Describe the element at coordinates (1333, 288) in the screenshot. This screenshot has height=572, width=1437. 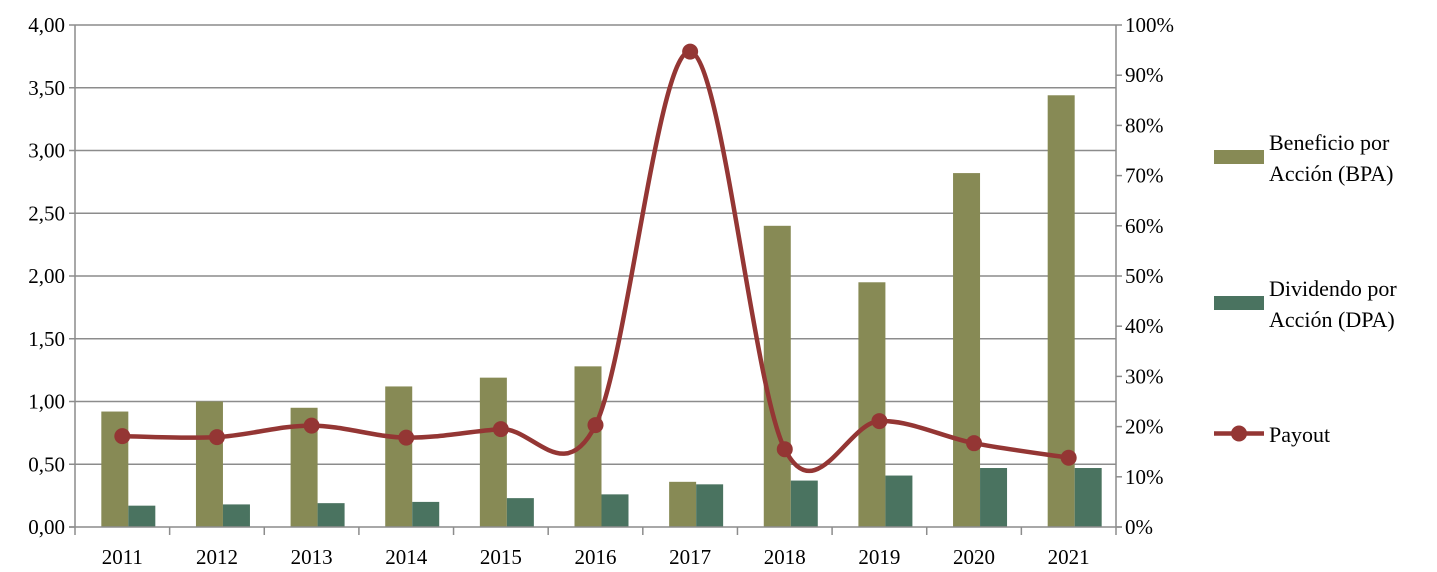
I see `legend-label: Dividendo por` at that location.